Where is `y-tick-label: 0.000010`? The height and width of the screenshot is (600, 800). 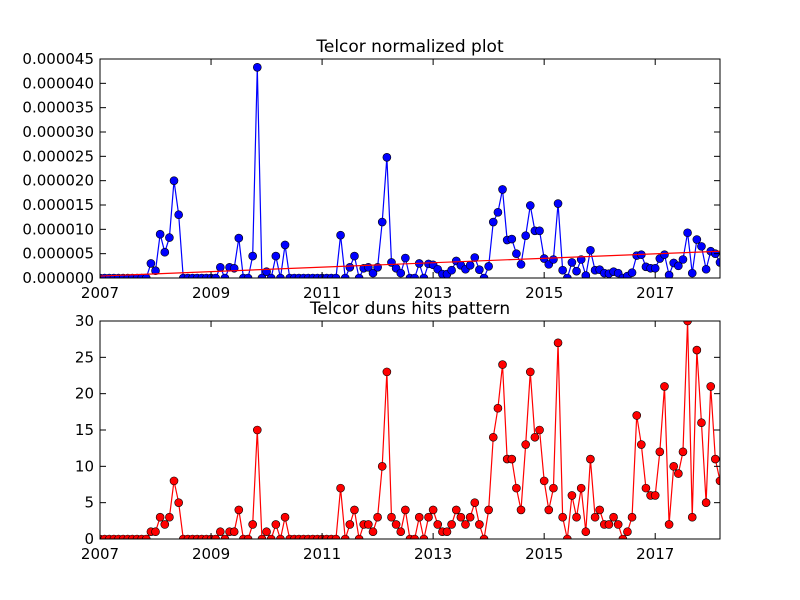 y-tick-label: 0.000010 is located at coordinates (58, 229).